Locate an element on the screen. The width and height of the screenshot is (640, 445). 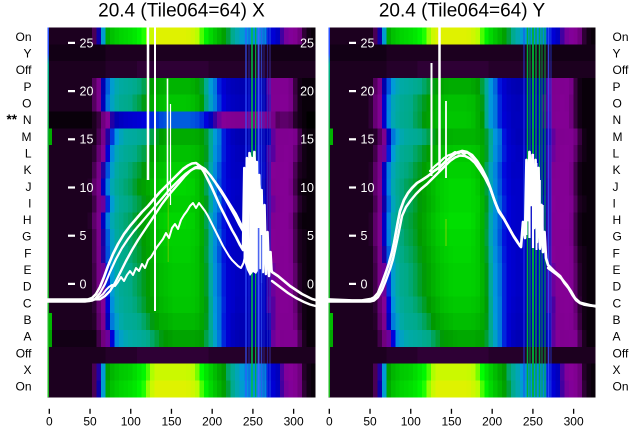
svg-text: 20.4 (Tile064=64) X is located at coordinates (181, 11).